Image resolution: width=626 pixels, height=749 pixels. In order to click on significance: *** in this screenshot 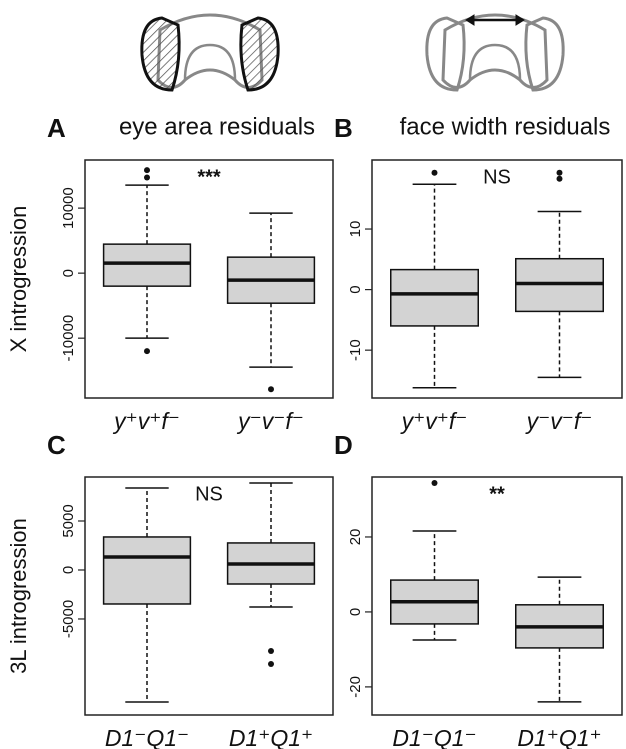, I will do `click(209, 177)`.